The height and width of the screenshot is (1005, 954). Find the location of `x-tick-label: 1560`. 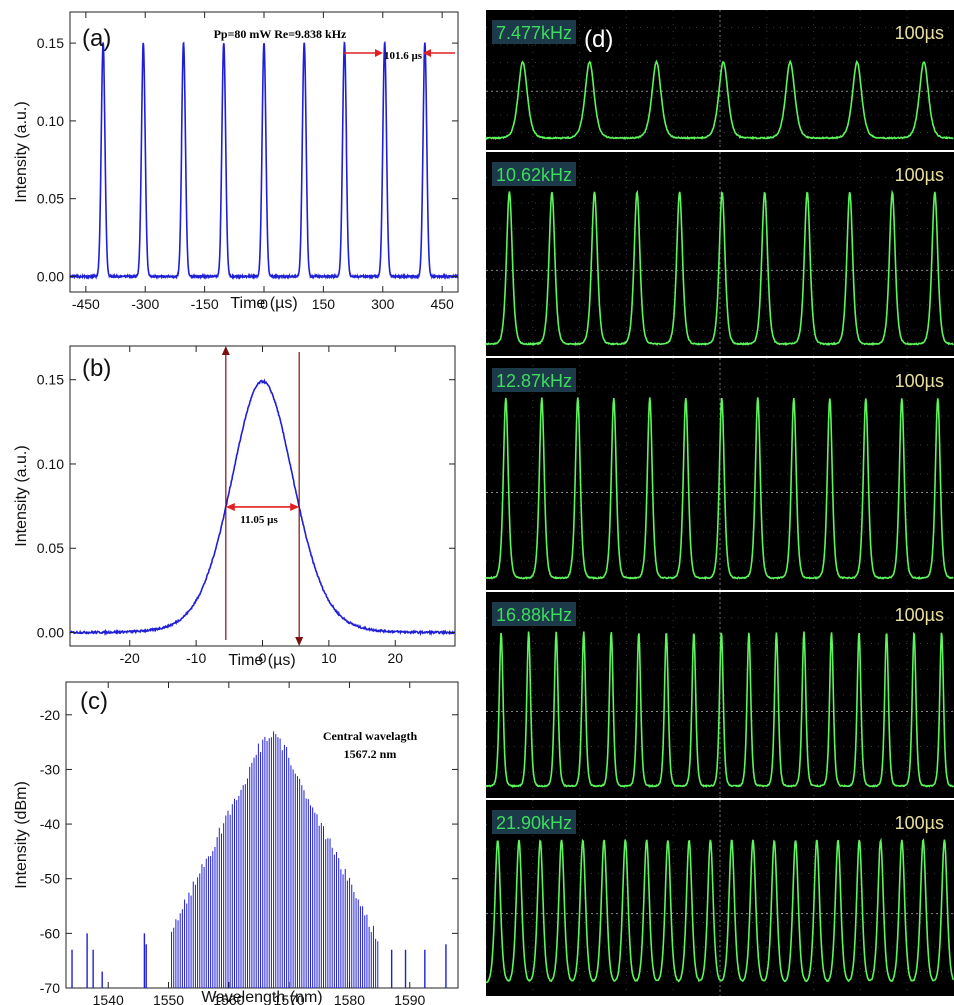

x-tick-label: 1560 is located at coordinates (228, 998).